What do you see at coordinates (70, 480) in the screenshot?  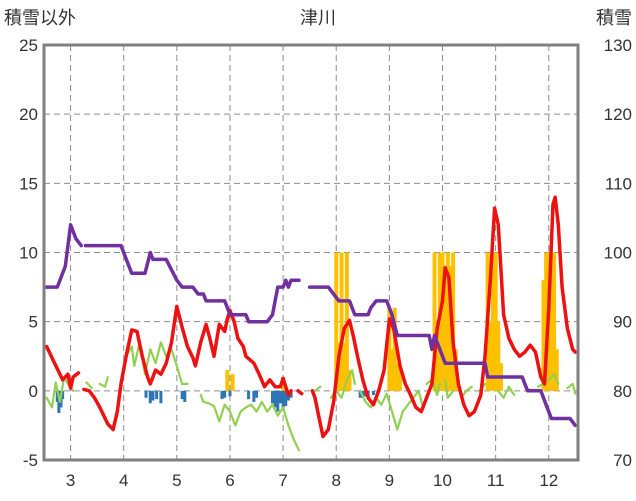 I see `x-tick-label: 3` at bounding box center [70, 480].